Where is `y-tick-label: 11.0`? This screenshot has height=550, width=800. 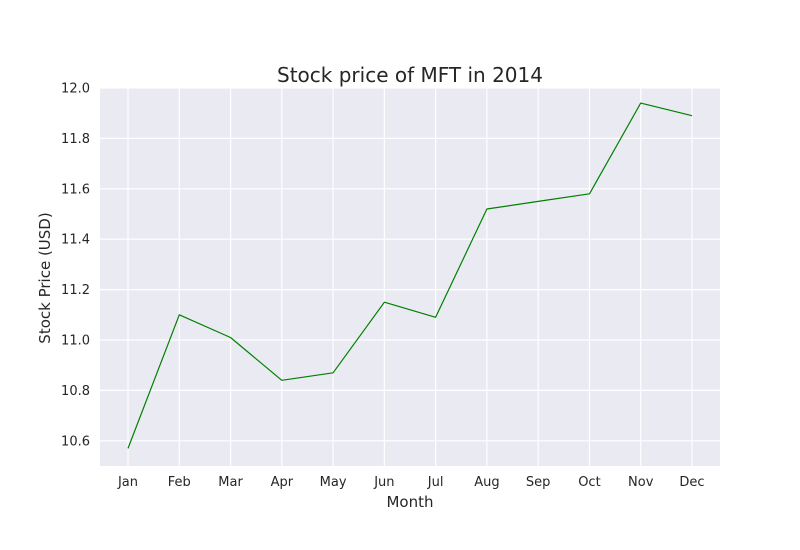
y-tick-label: 11.0 is located at coordinates (75, 341).